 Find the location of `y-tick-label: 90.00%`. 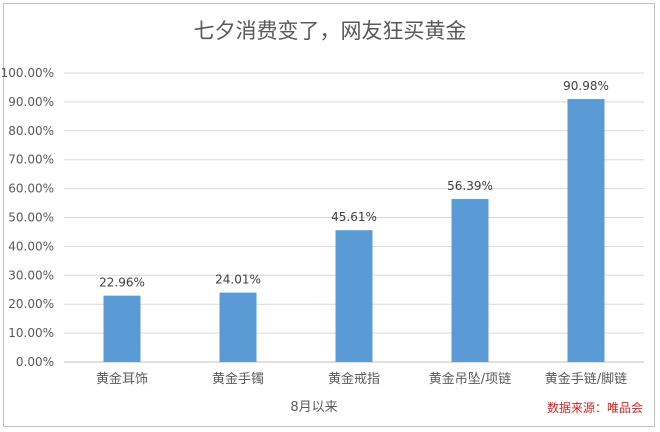

y-tick-label: 90.00% is located at coordinates (31, 102).